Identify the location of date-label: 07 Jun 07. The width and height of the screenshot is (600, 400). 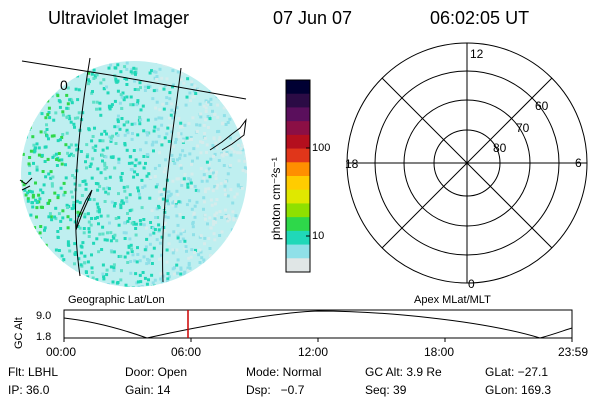
(313, 18).